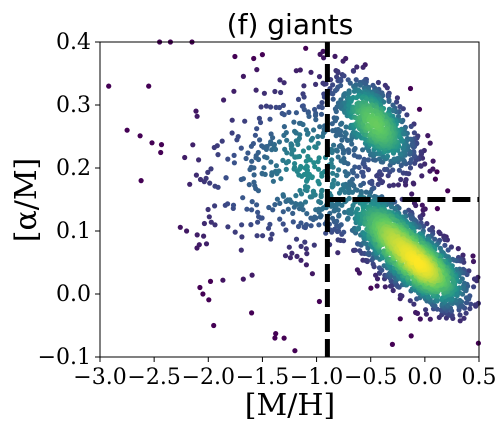  What do you see at coordinates (290, 24) in the screenshot?
I see `chart-title: (f) giants` at bounding box center [290, 24].